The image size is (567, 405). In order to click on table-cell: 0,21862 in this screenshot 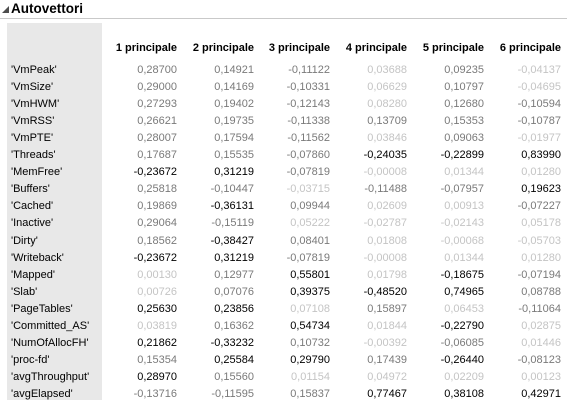, I will do `click(157, 342)`.